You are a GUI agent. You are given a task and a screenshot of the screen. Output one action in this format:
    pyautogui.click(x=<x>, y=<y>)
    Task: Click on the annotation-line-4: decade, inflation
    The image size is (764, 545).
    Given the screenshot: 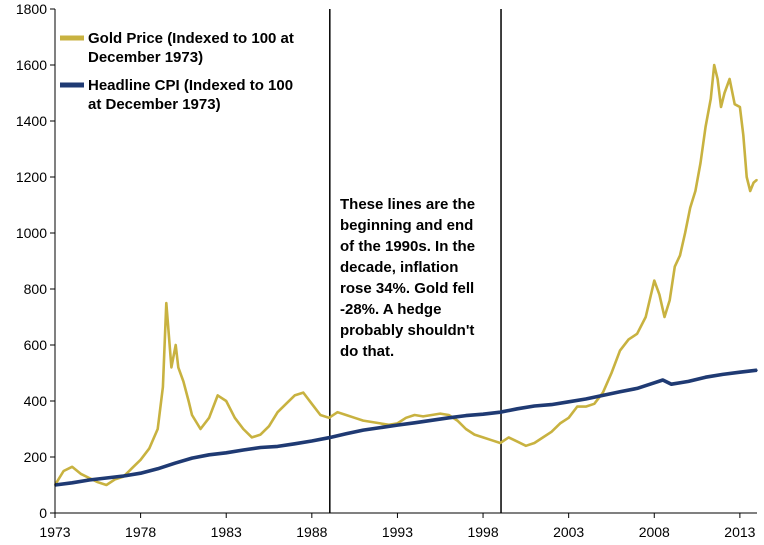 What is the action you would take?
    pyautogui.click(x=399, y=267)
    